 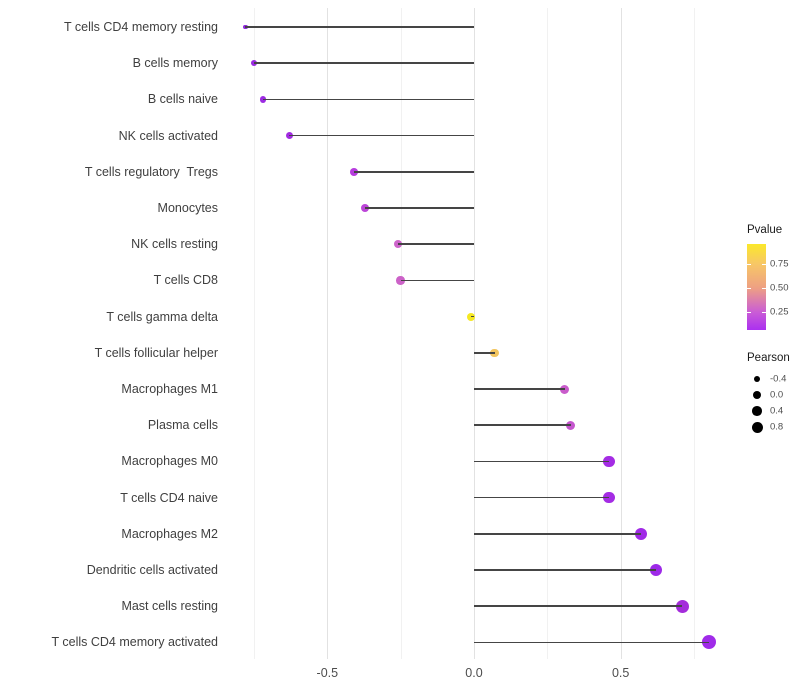 What do you see at coordinates (169, 497) in the screenshot?
I see `y-axis-label: T cells CD4 naive` at bounding box center [169, 497].